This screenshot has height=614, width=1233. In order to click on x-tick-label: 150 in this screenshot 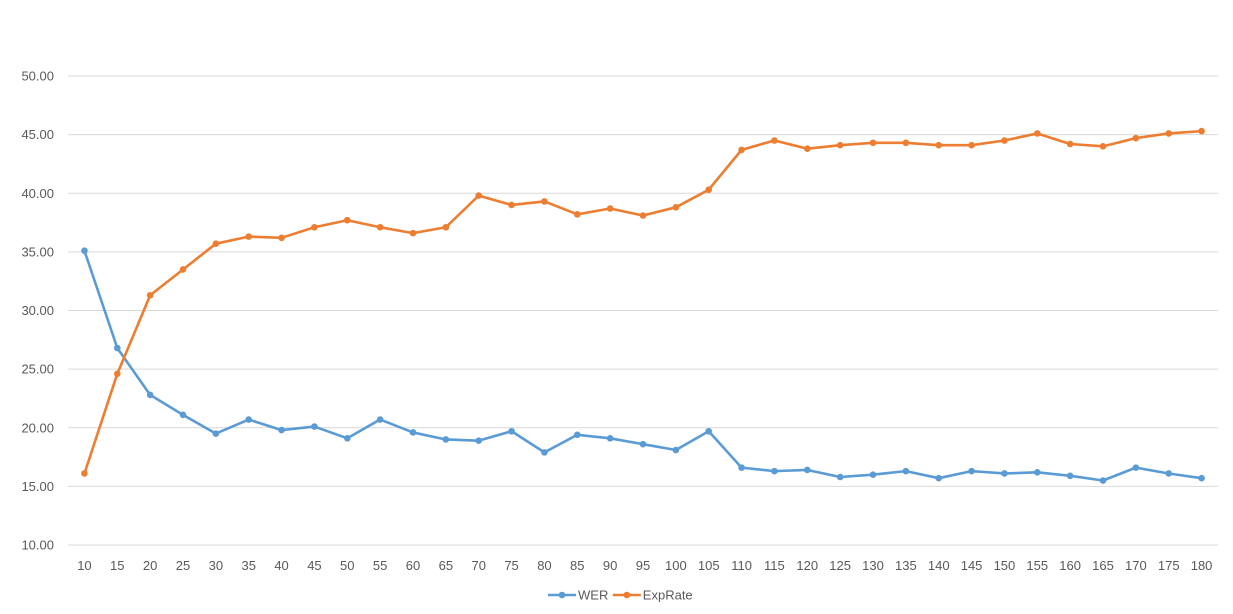, I will do `click(1005, 565)`.